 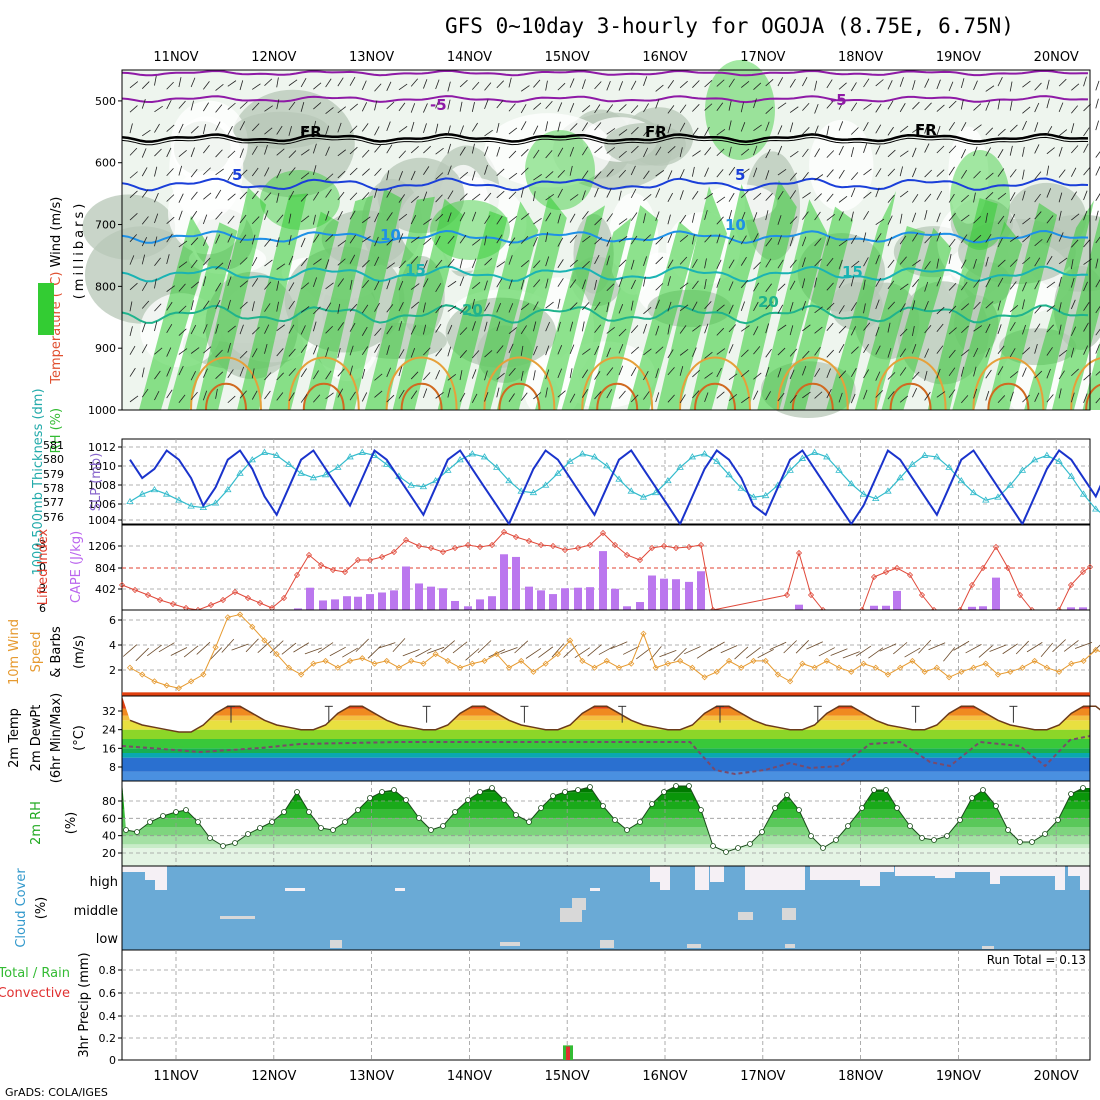 What do you see at coordinates (109, 748) in the screenshot?
I see `y-tick-label: 16` at bounding box center [109, 748].